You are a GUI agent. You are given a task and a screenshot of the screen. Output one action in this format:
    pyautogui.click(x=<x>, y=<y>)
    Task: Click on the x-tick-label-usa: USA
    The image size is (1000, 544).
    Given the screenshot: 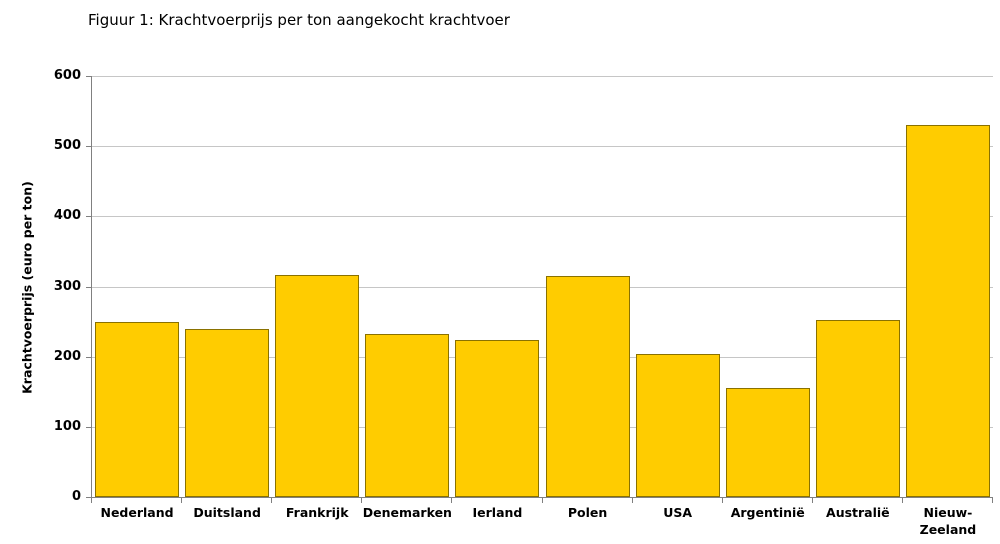 What is the action you would take?
    pyautogui.click(x=678, y=512)
    